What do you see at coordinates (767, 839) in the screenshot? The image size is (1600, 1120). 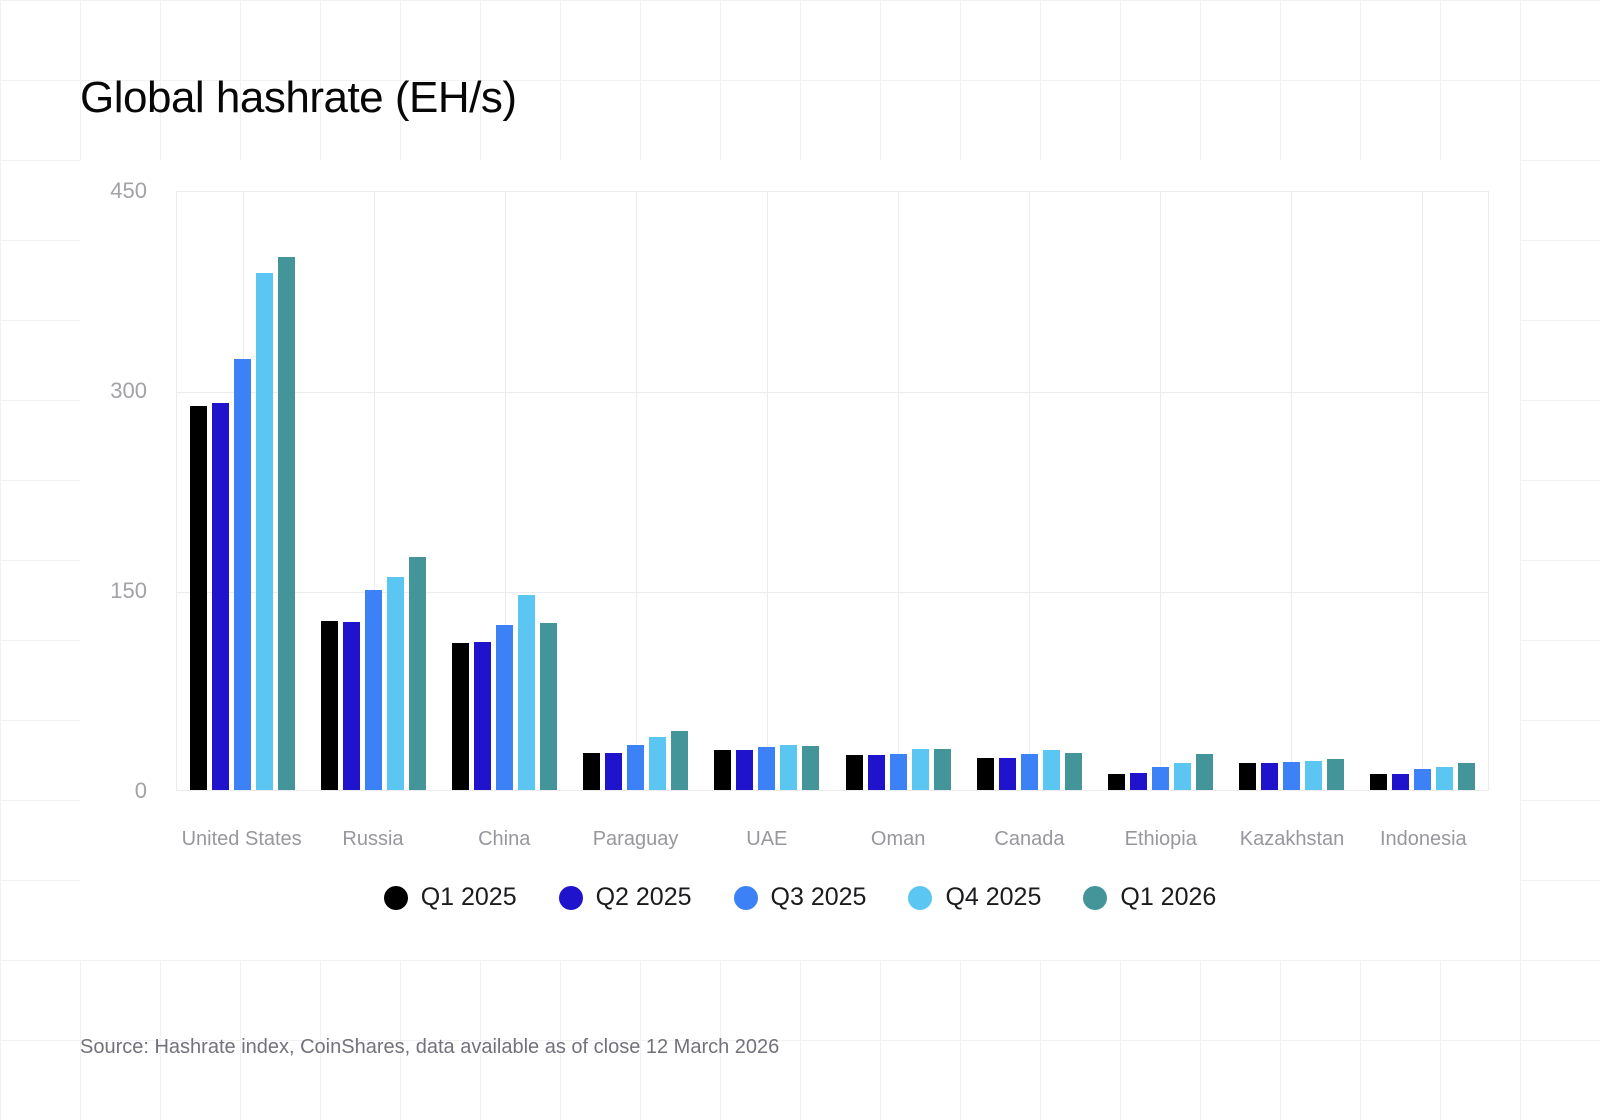 I see `x-category-label: UAE` at bounding box center [767, 839].